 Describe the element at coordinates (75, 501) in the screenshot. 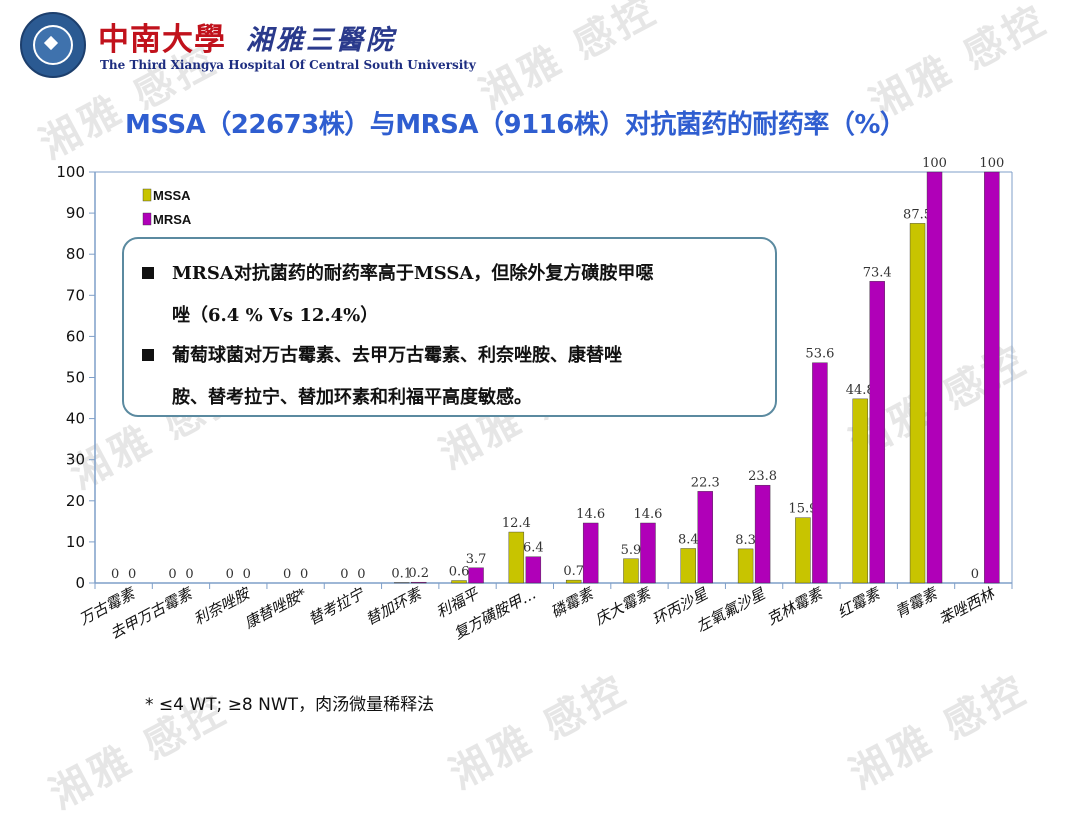

I see `y-tick-label: 20` at that location.